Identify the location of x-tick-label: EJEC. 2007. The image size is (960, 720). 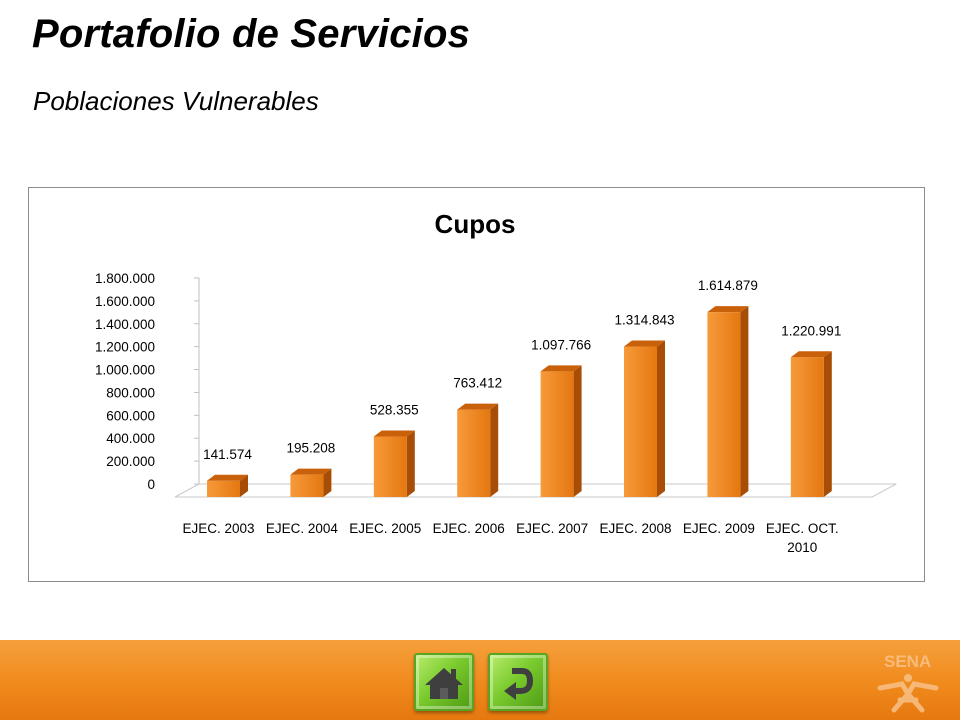
(552, 528).